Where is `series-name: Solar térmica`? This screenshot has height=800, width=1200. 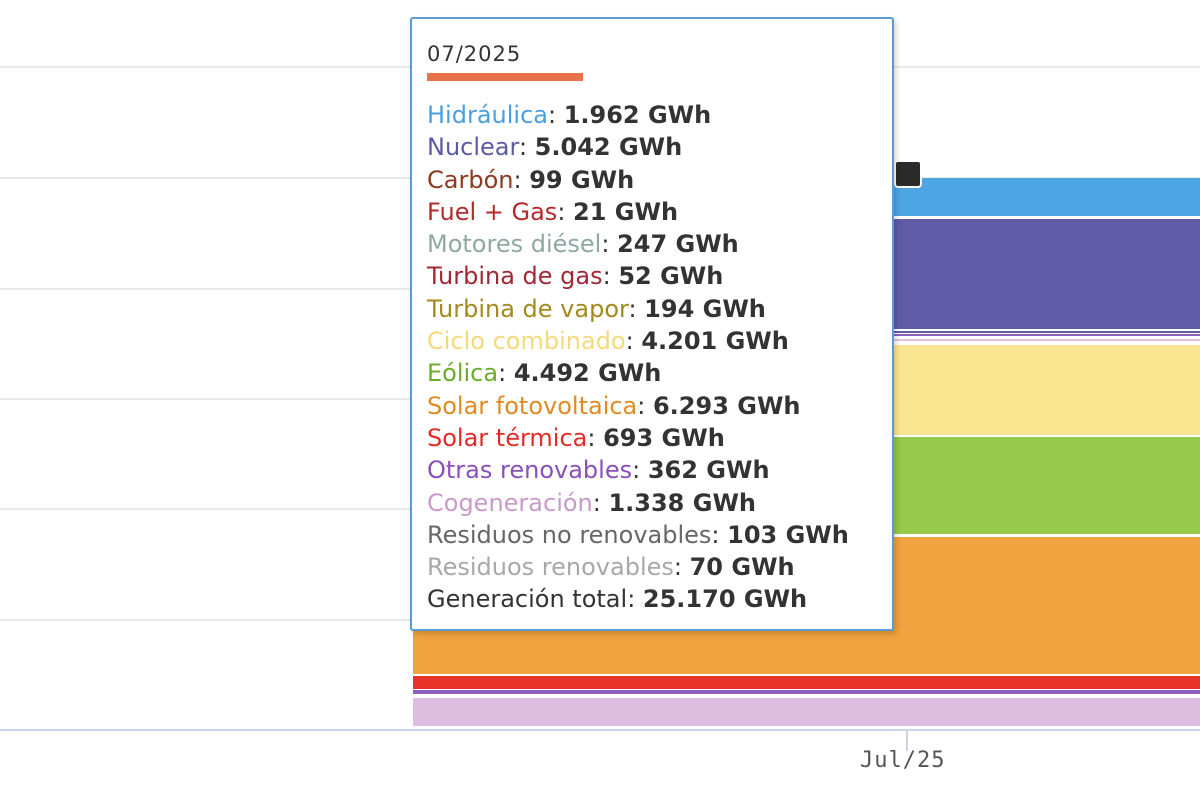
series-name: Solar térmica is located at coordinates (507, 437).